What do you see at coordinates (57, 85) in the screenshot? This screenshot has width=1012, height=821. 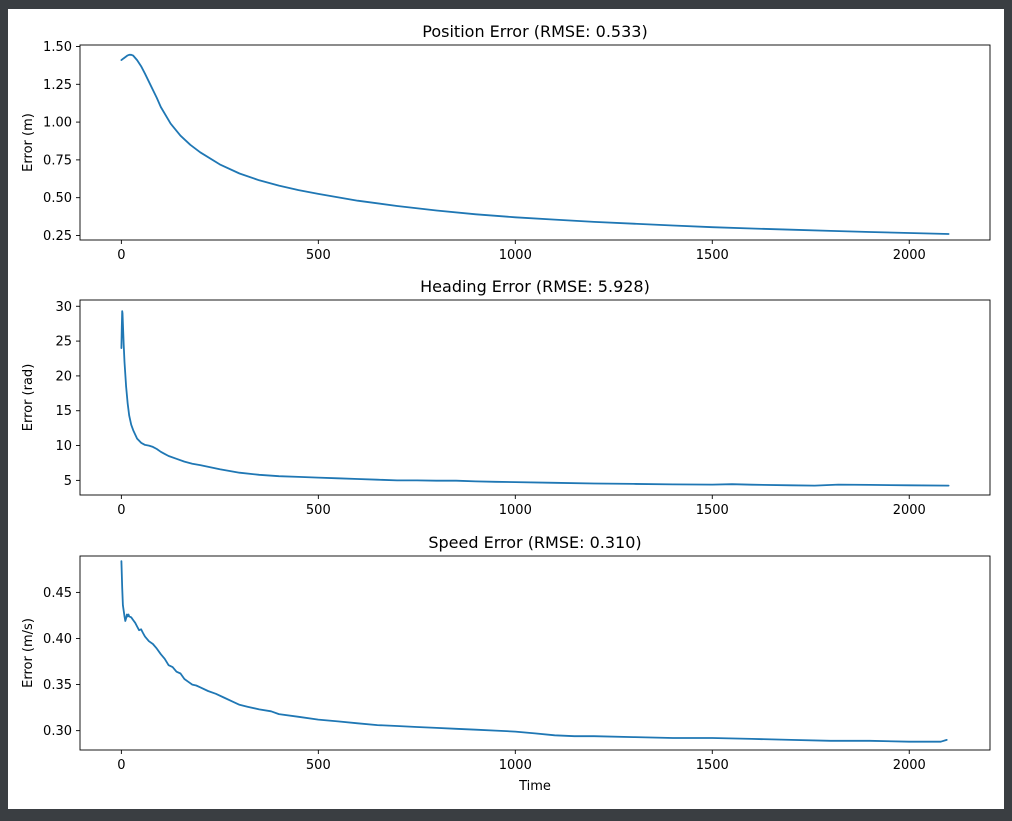 I see `y-tick-label: 1.25` at bounding box center [57, 85].